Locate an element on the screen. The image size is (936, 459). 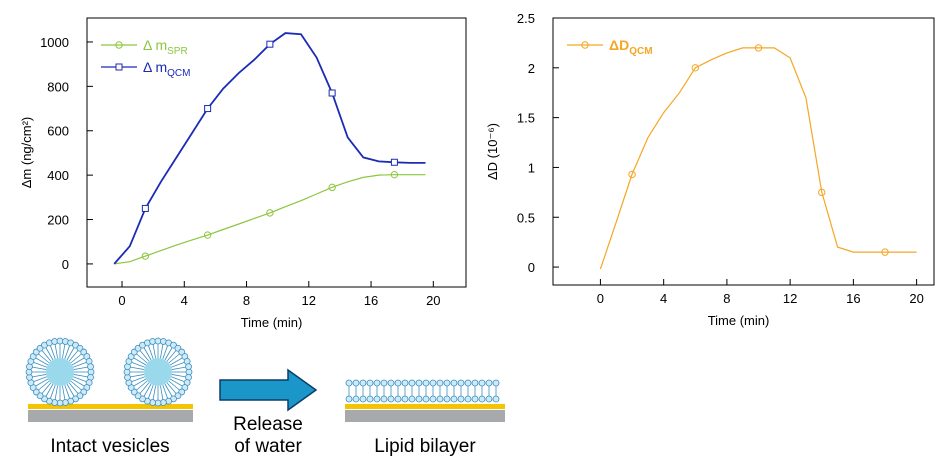
legend-sub: SPR is located at coordinates (177, 51).